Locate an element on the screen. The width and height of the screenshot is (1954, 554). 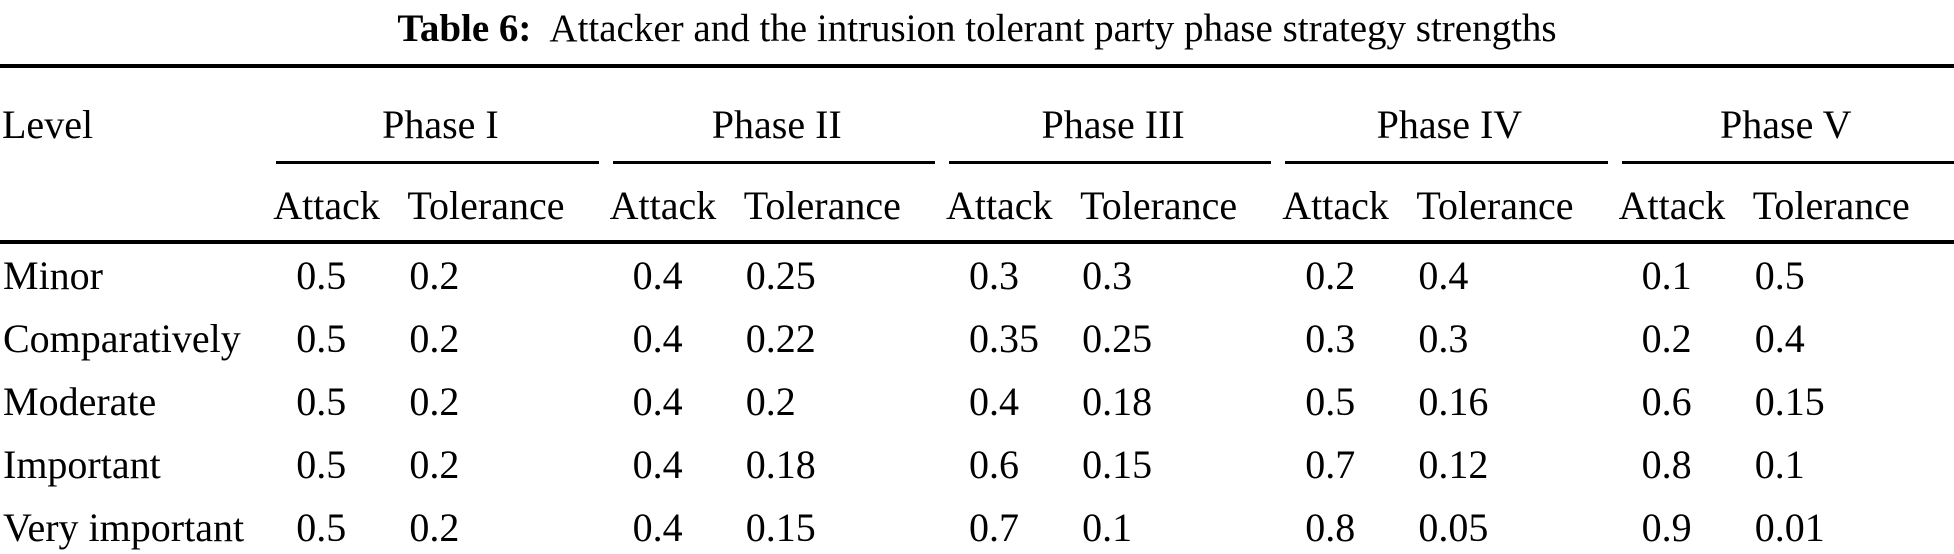
col-header-tolerance-3: Tolerance is located at coordinates (1159, 205).